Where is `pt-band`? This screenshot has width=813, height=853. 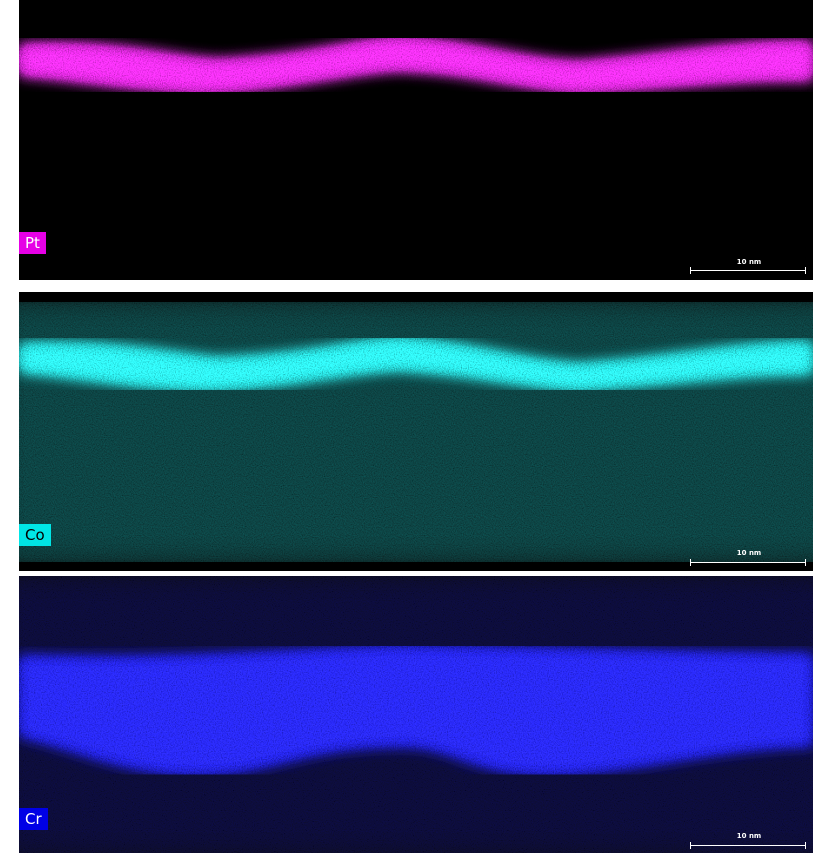
pt-band is located at coordinates (416, 65).